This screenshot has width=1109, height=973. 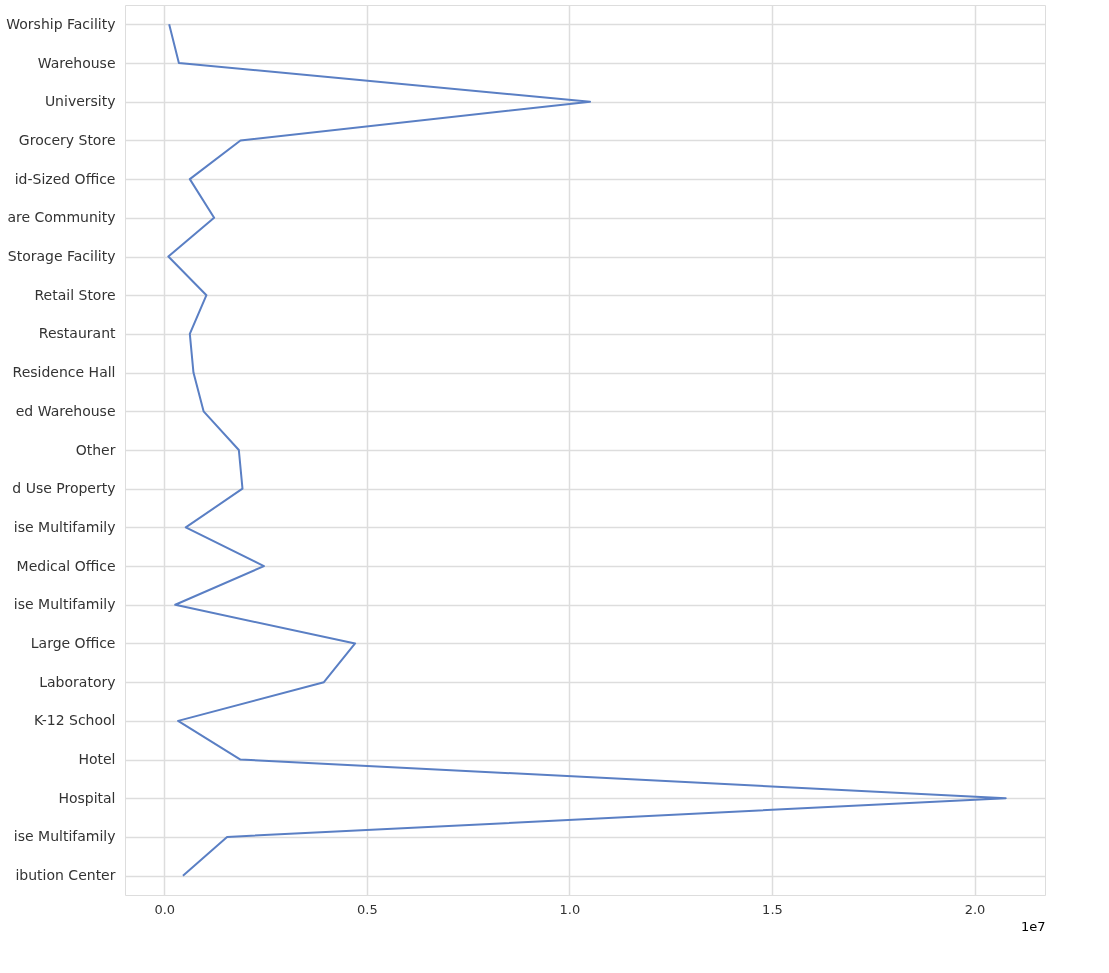 What do you see at coordinates (570, 909) in the screenshot?
I see `x-tick-label: 1.0` at bounding box center [570, 909].